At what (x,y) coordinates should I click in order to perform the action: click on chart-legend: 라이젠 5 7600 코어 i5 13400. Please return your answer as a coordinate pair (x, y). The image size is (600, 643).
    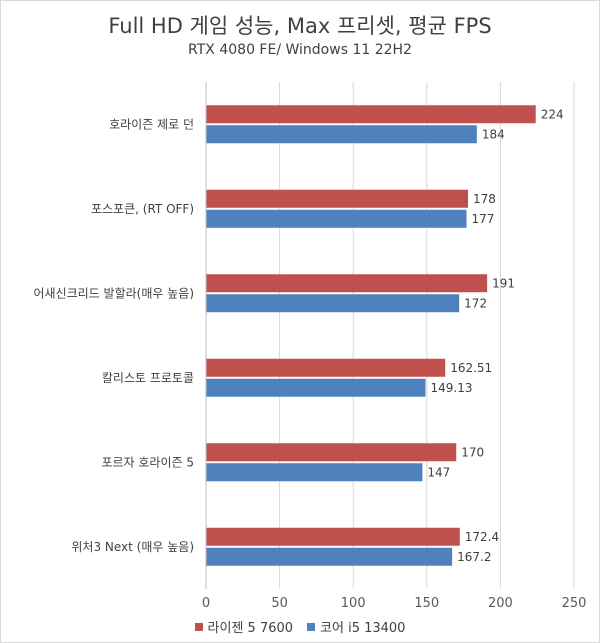
    Looking at the image, I should click on (300, 626).